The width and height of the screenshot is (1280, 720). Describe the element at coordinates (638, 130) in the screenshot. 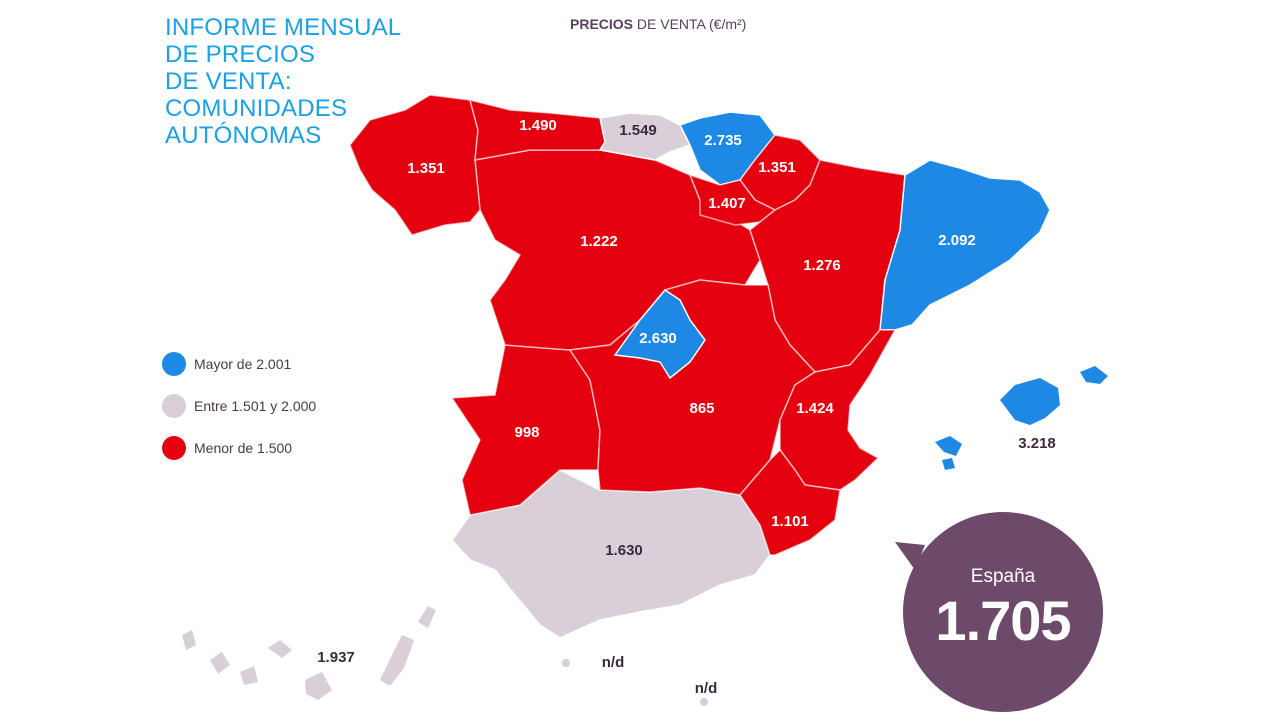

I see `value-cantabria: 1.549` at that location.